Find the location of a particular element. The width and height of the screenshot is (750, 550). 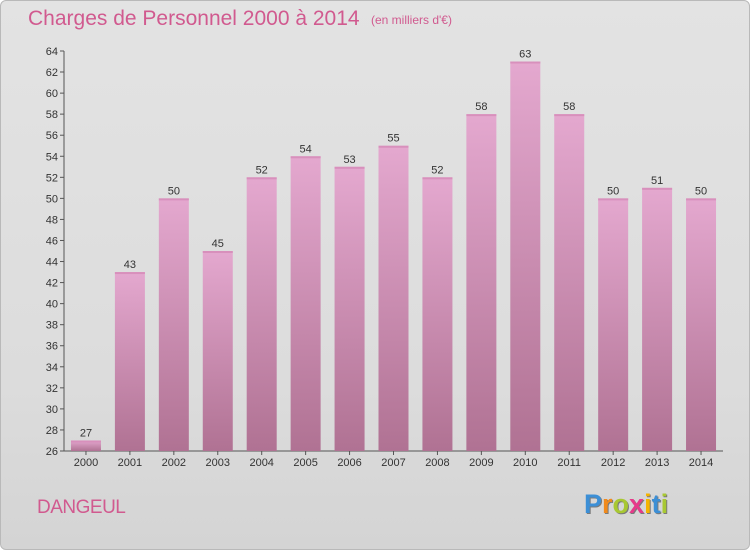

x-tick-label: 2004 is located at coordinates (261, 463).